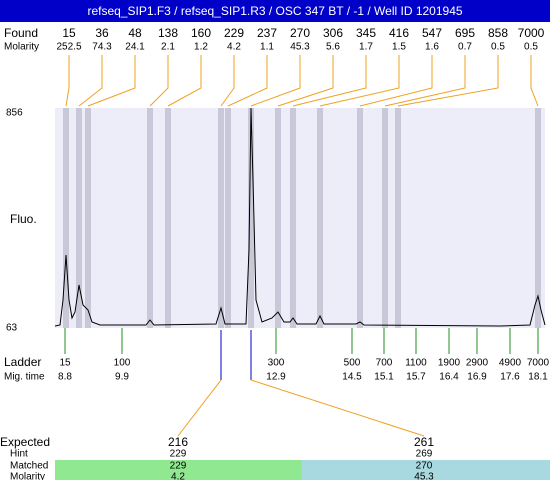  What do you see at coordinates (510, 377) in the screenshot?
I see `ladder-time: 17.6` at bounding box center [510, 377].